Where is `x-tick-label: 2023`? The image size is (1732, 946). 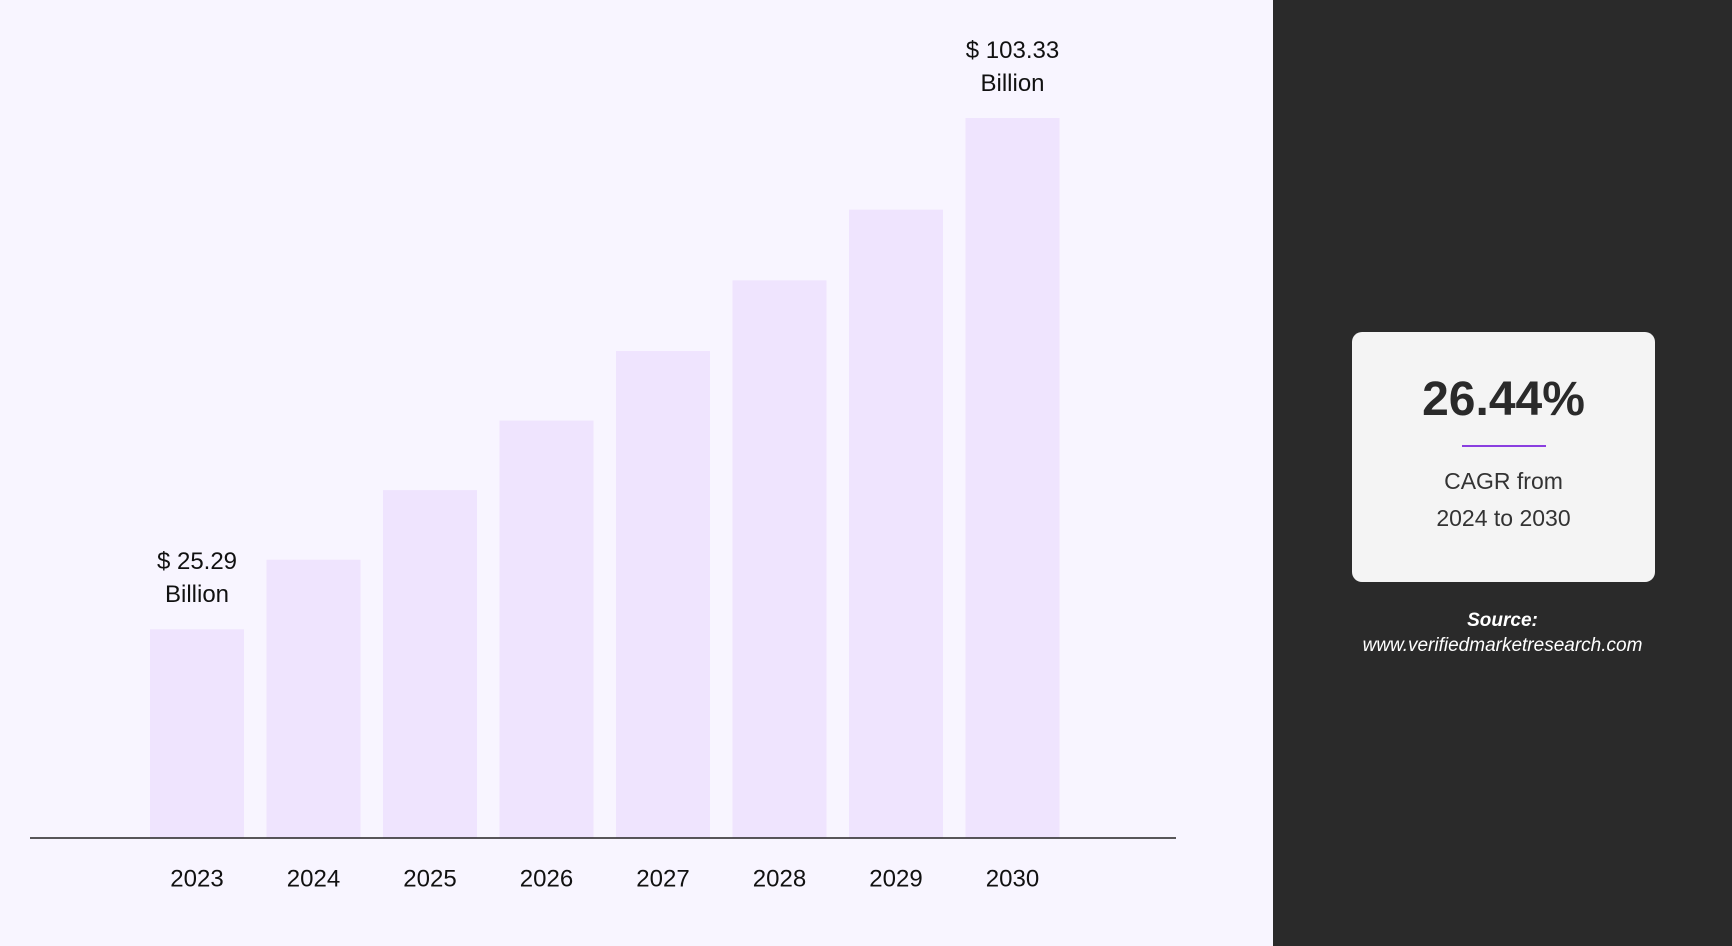 x-tick-label: 2023 is located at coordinates (196, 878).